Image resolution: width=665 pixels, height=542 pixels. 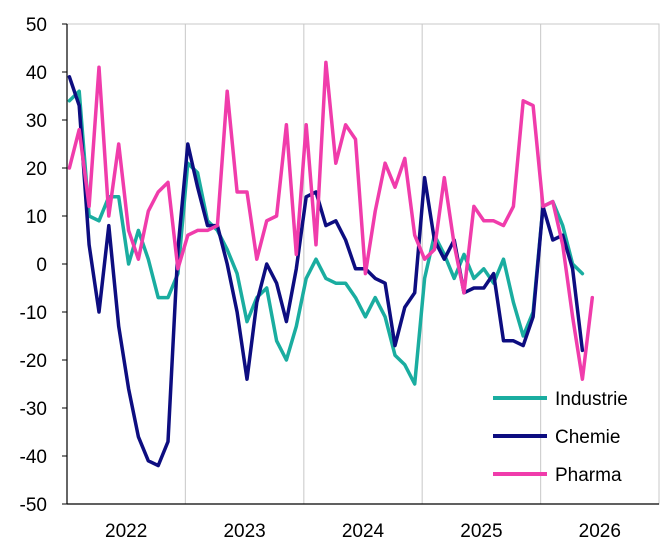 What do you see at coordinates (33, 361) in the screenshot?
I see `y-tick-label: -20` at bounding box center [33, 361].